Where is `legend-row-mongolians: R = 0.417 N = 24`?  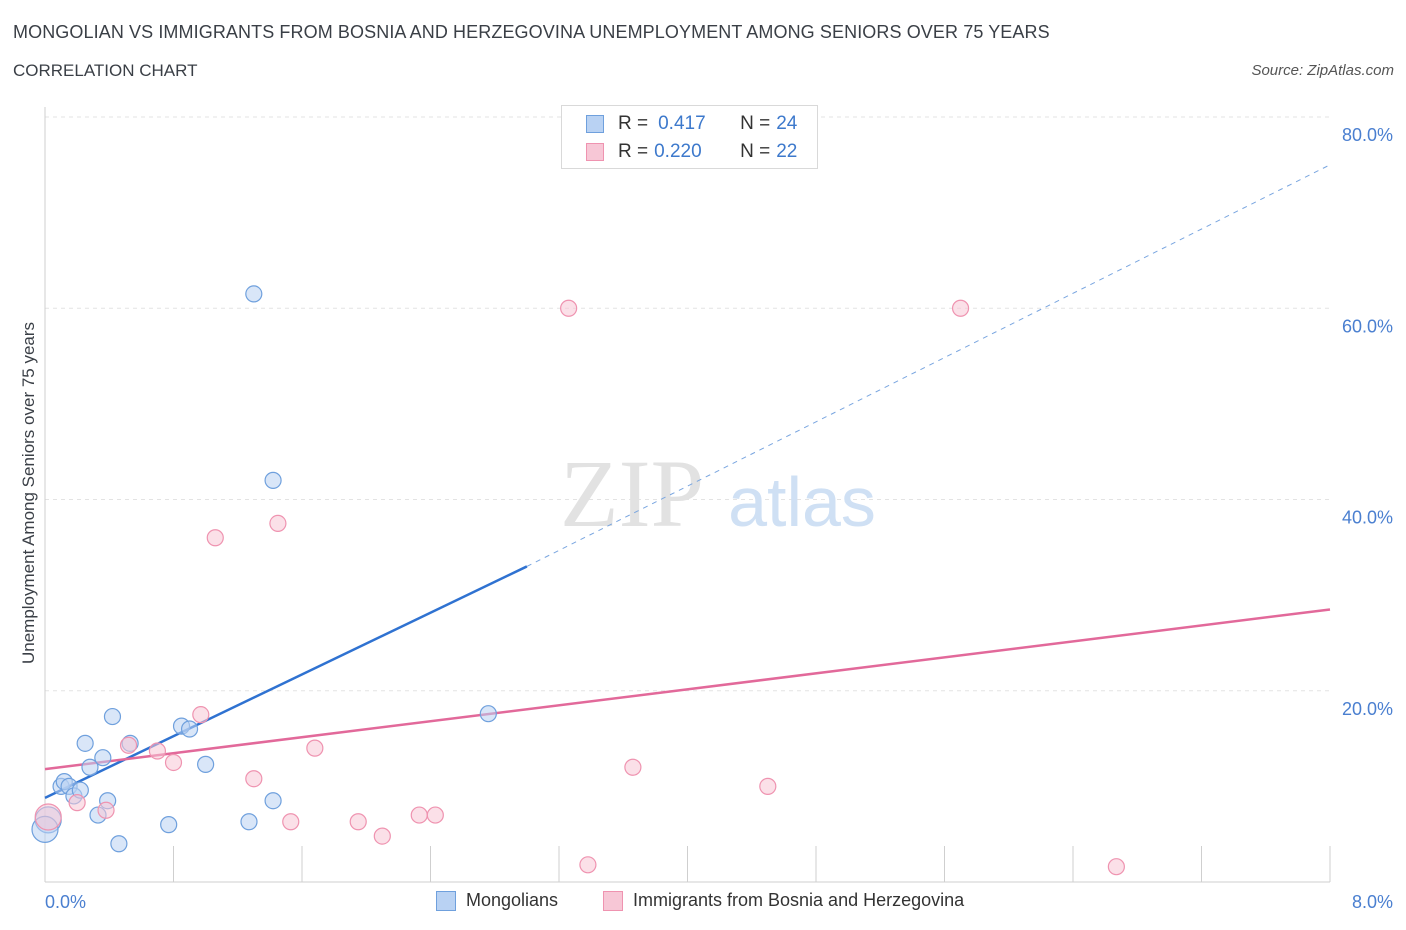
legend-row-mongolians: R = 0.417 N = 24 is located at coordinates (691, 124).